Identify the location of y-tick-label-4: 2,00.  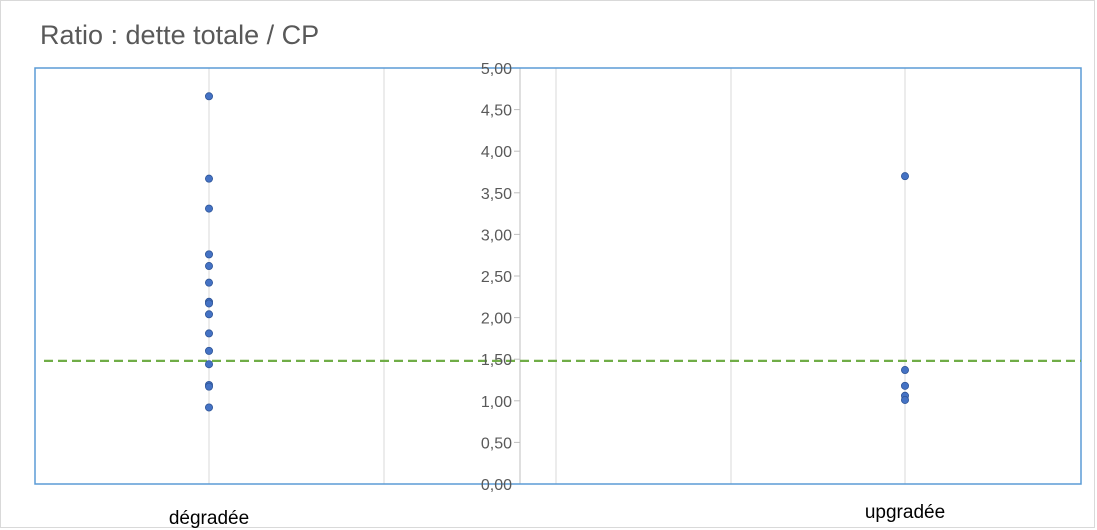
(496, 319).